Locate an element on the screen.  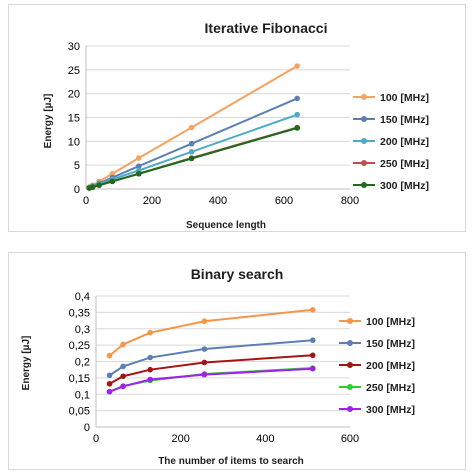
y-tick-label: 15 is located at coordinates (74, 119).